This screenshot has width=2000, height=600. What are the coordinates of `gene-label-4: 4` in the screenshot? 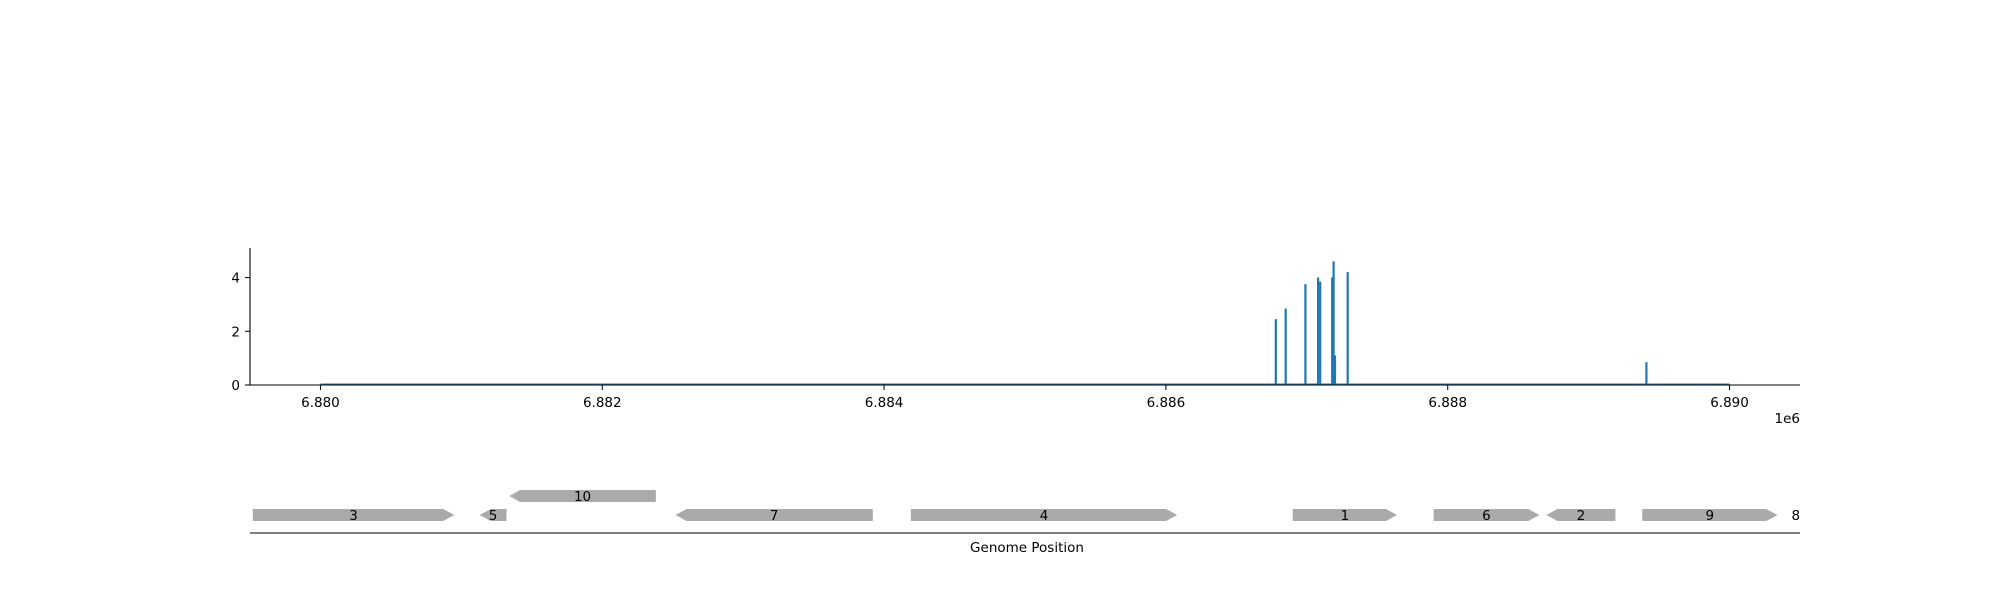 It's located at (1044, 516).